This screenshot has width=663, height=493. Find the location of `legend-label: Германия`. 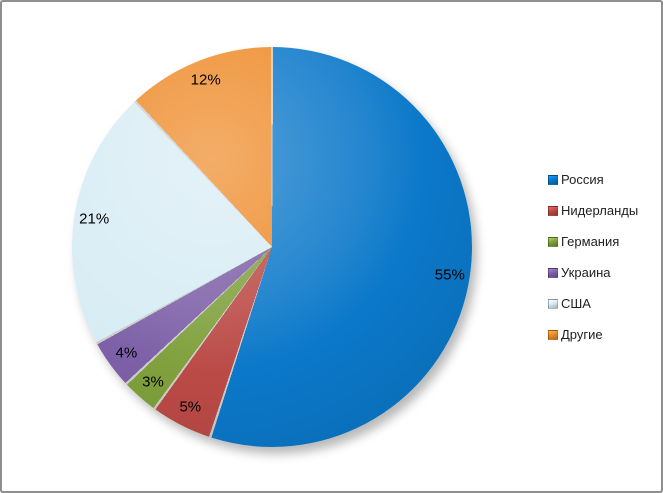

legend-label: Германия is located at coordinates (590, 241).